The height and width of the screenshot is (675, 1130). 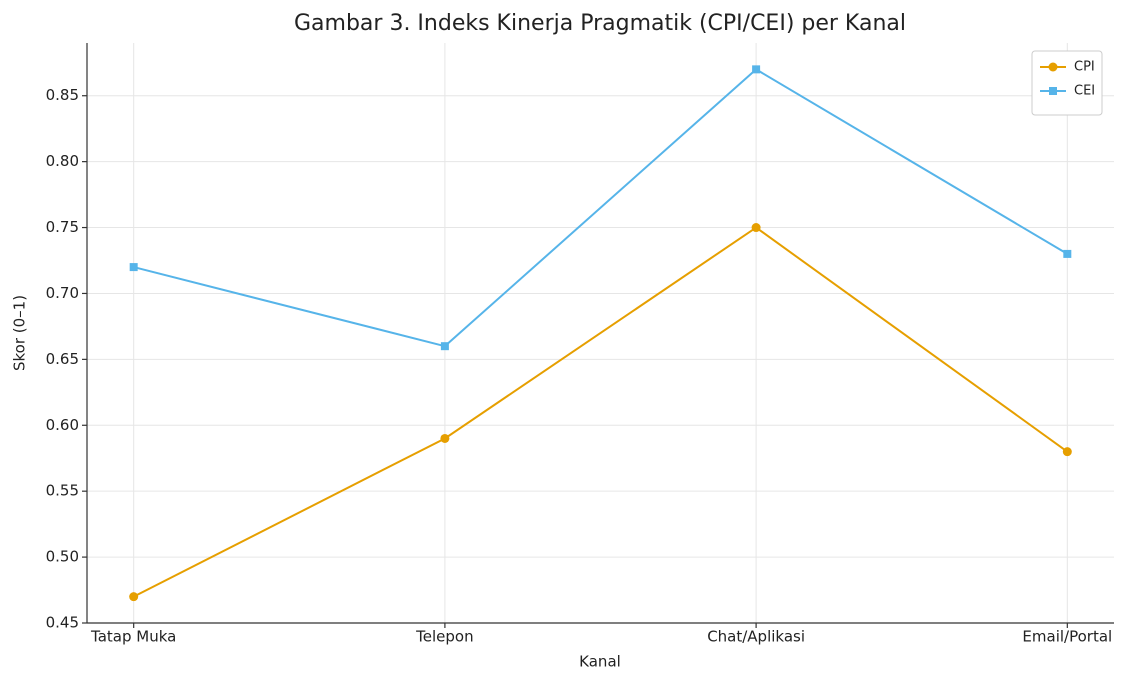 I want to click on x-tick-label: Tatap Muka, so click(x=133, y=637).